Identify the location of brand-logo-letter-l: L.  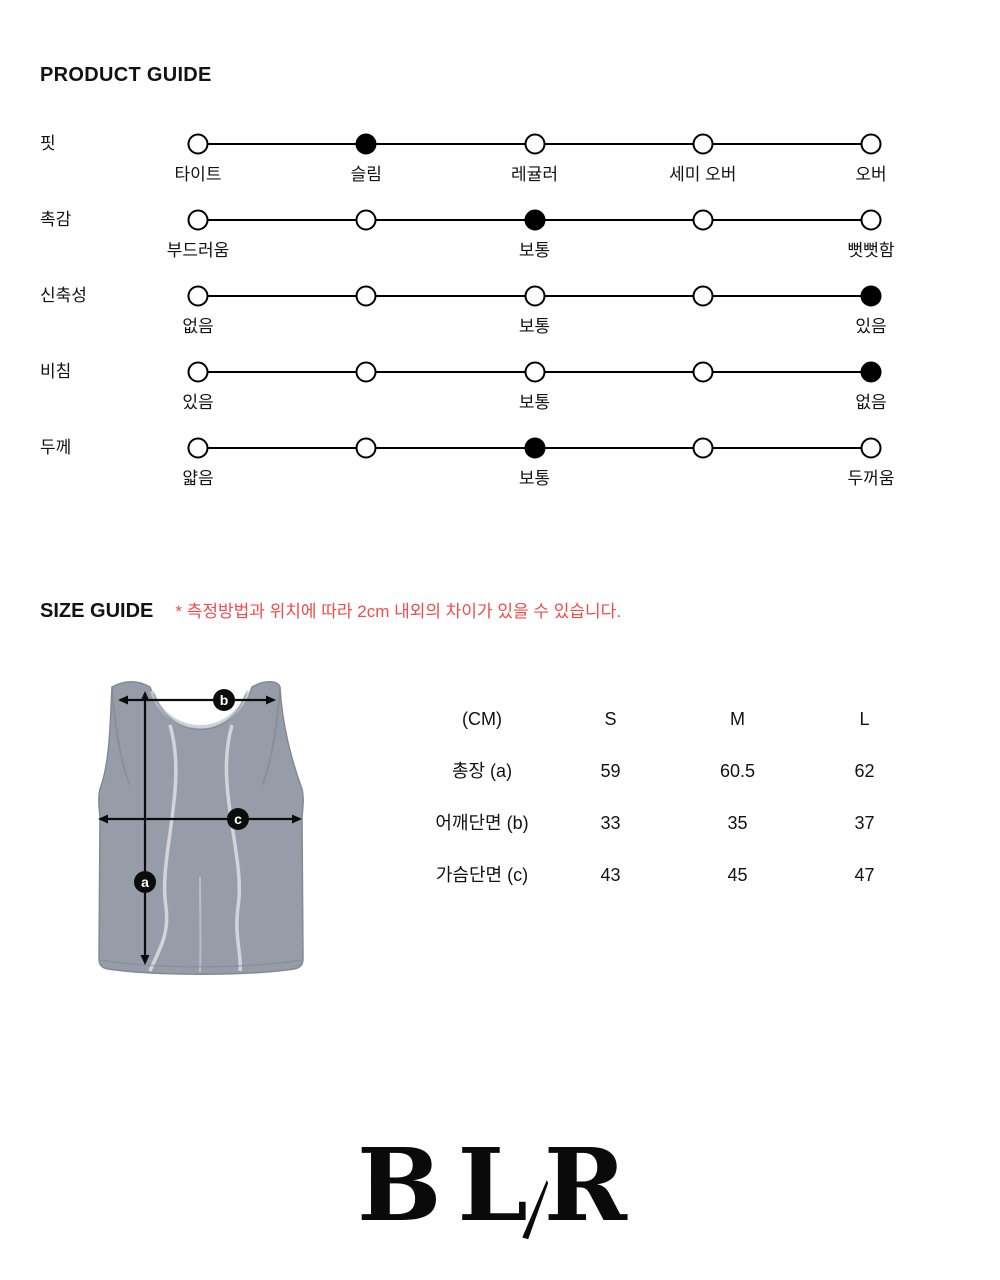
(500, 1185).